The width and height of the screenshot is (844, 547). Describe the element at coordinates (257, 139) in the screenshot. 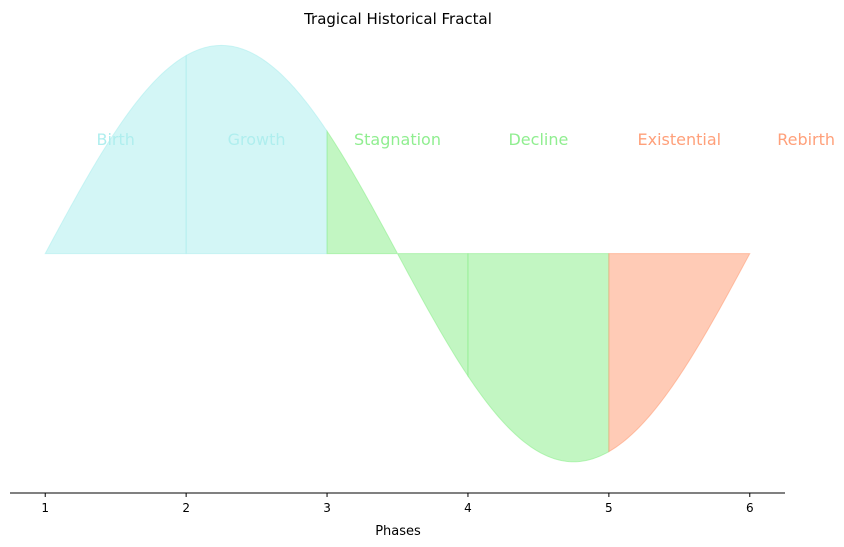

I see `phase-label-growth: Growth` at that location.